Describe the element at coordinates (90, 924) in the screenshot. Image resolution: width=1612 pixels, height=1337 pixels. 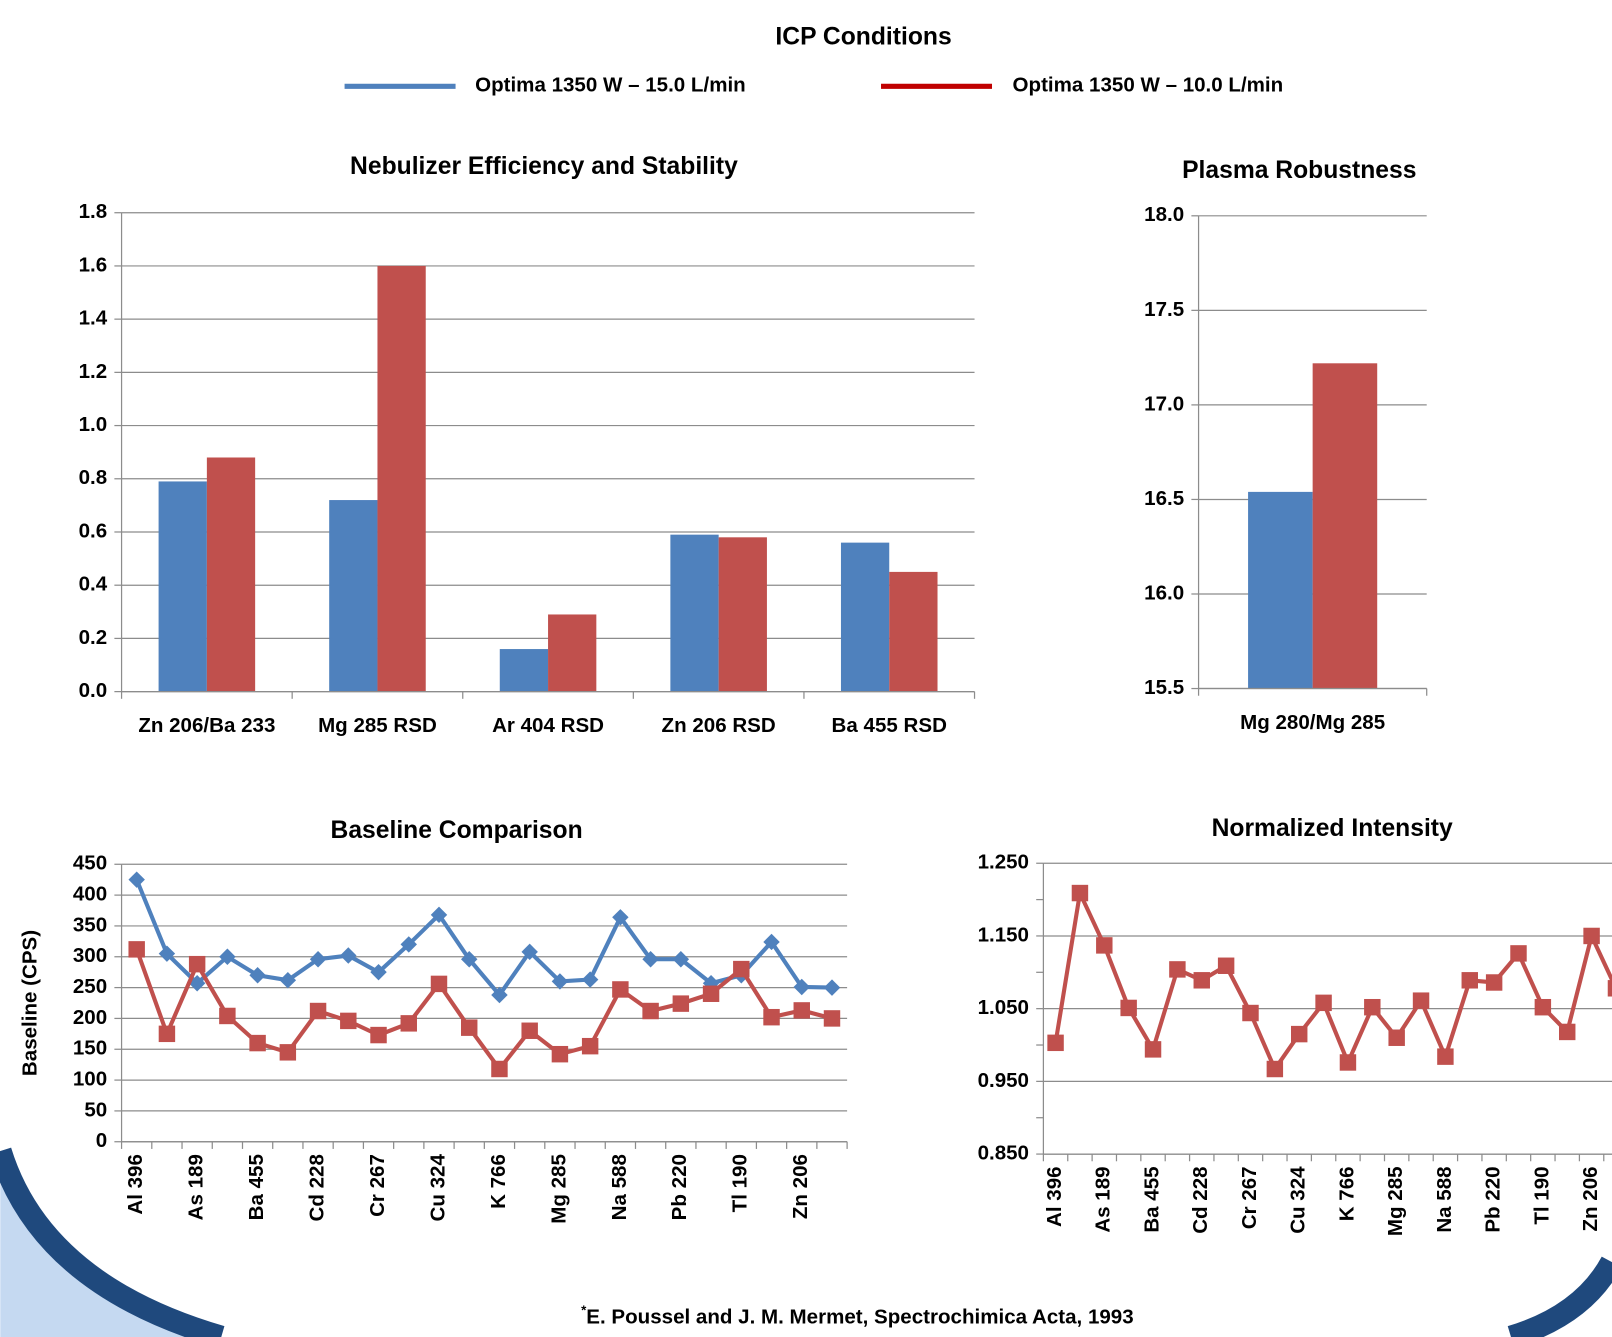
I see `y-tick-label: 350` at that location.